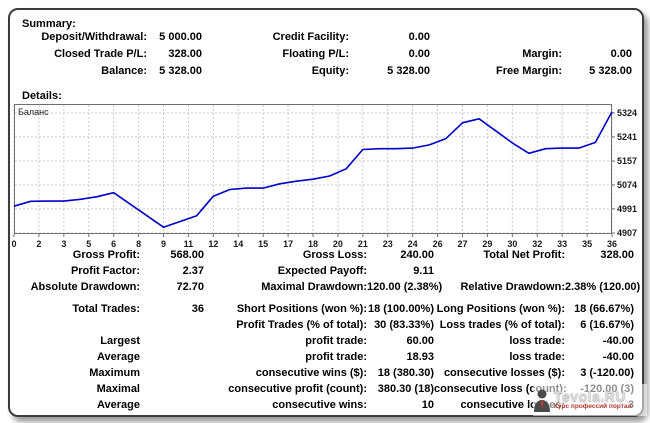 This screenshot has height=423, width=650. I want to click on stat-label: Relative Drawdown:, so click(512, 287).